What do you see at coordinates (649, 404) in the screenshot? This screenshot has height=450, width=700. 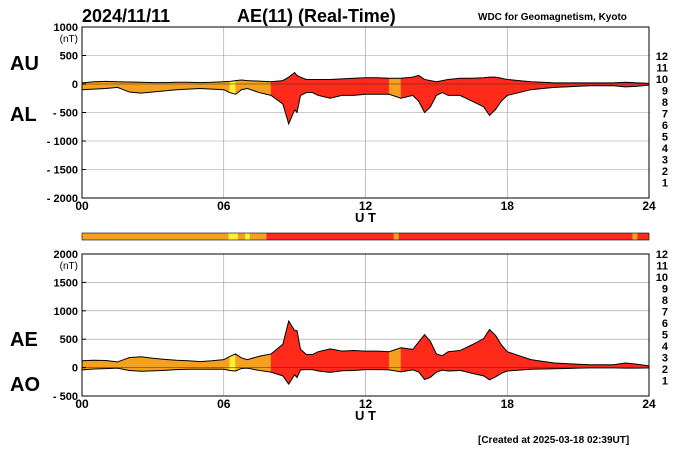 I see `x-tick-label: 24` at bounding box center [649, 404].